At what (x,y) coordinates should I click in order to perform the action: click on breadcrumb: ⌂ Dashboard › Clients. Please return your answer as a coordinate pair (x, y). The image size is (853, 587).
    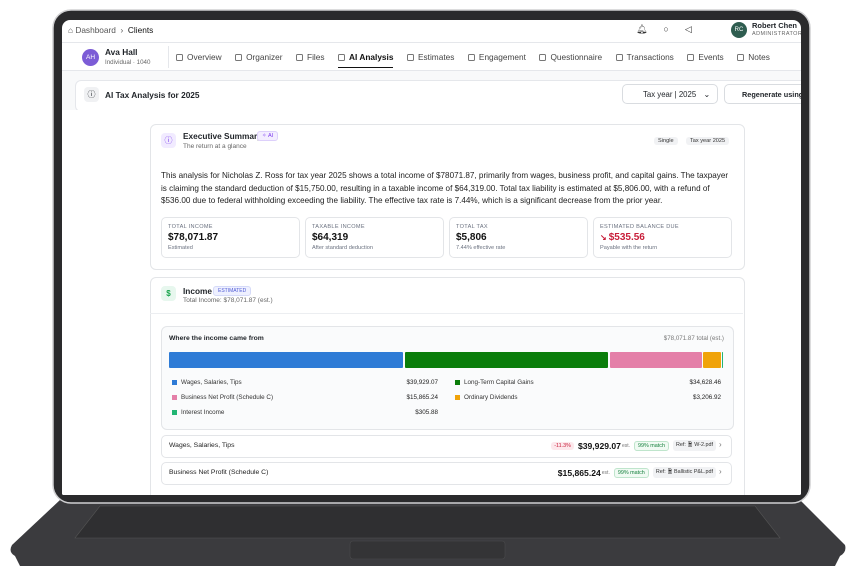
    Looking at the image, I should click on (111, 30).